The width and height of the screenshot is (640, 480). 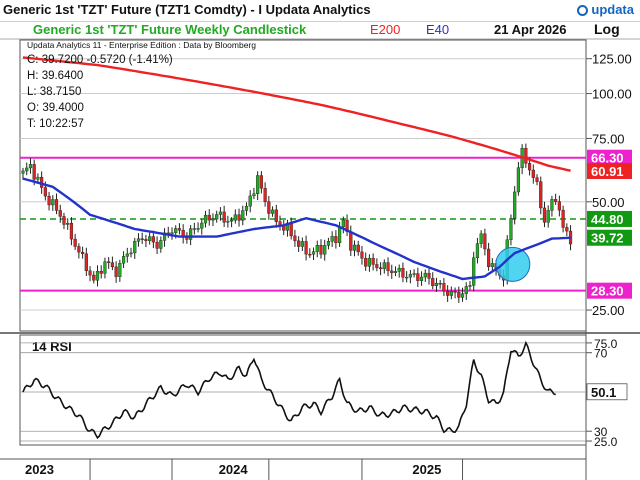 What do you see at coordinates (52, 346) in the screenshot?
I see `rsi-title: 14 RSI` at bounding box center [52, 346].